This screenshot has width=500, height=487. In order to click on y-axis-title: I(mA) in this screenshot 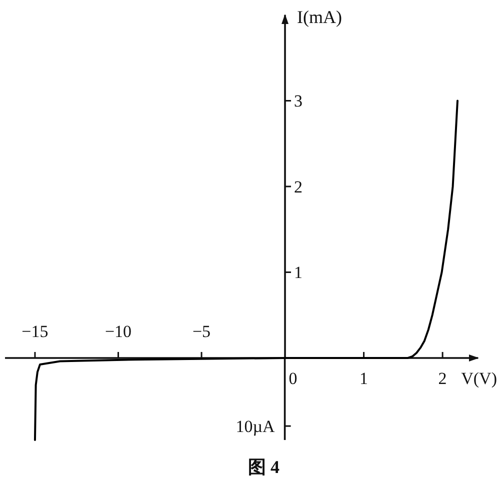, I will do `click(319, 17)`.